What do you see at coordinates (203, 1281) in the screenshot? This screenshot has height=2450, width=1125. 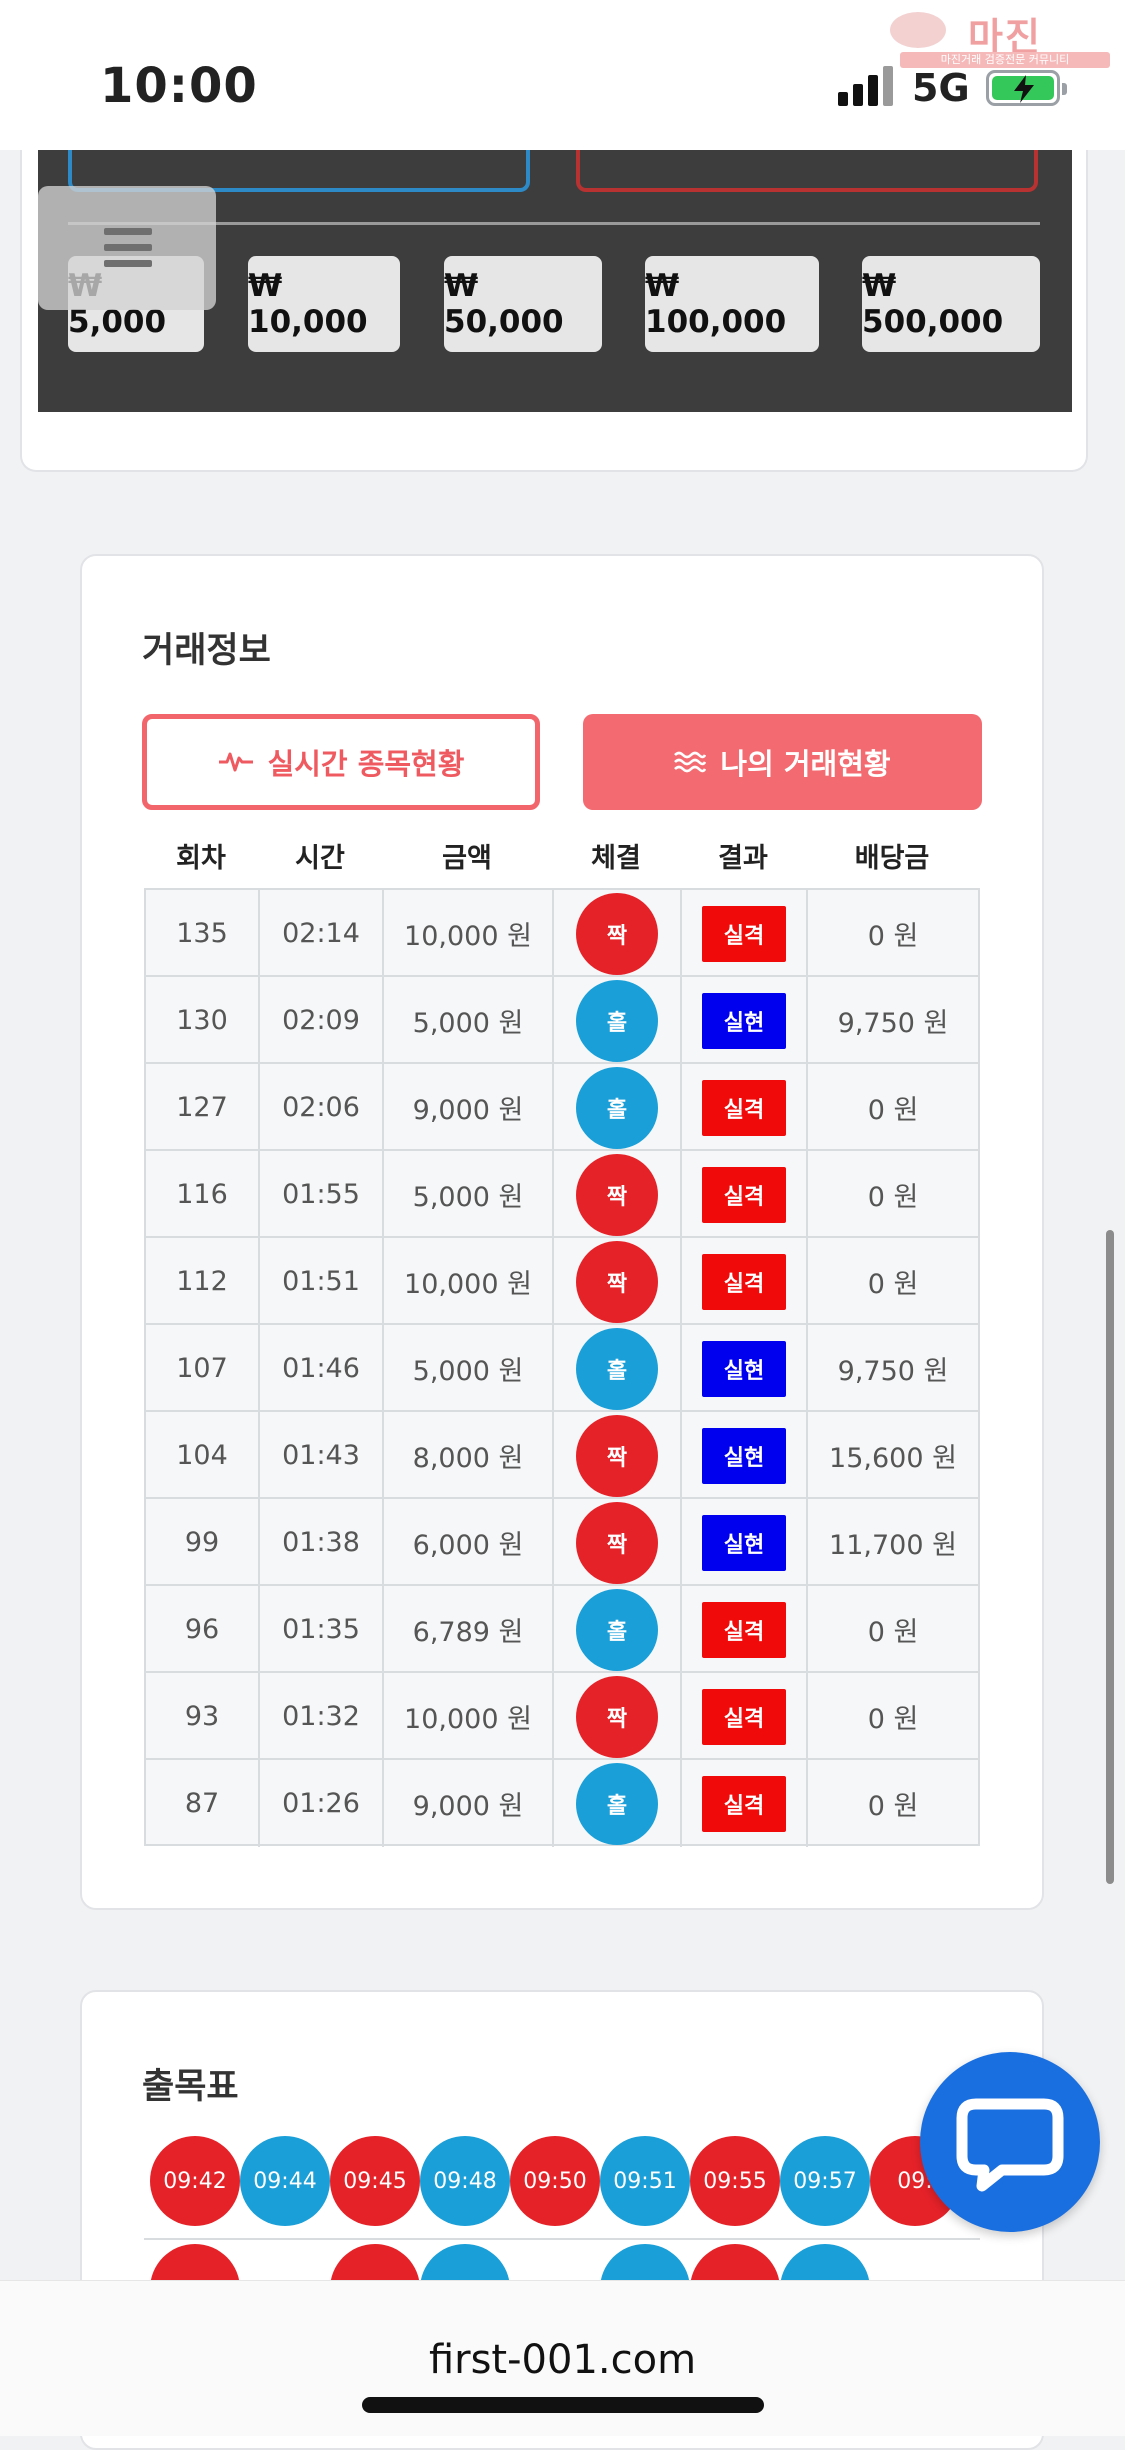 I see `cell-round: 112` at bounding box center [203, 1281].